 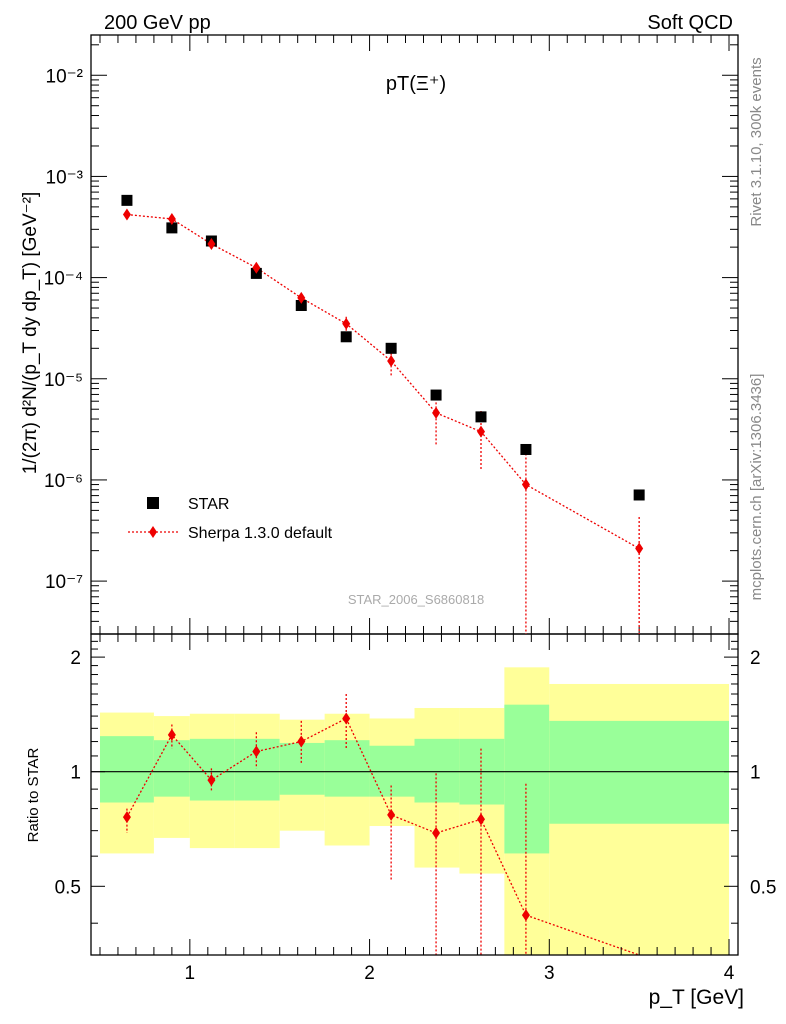 I want to click on mcplots-label: mcplots.cern.ch [arXiv:1306.3436], so click(x=756, y=487).